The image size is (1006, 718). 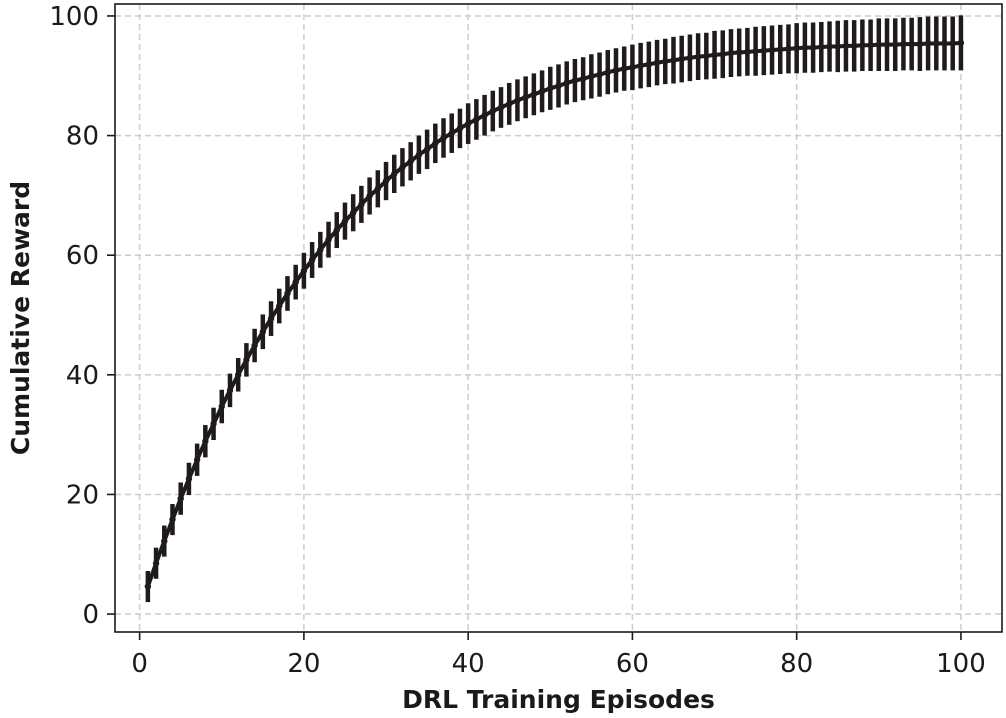 I want to click on y-tick-label: 80, so click(x=82, y=137).